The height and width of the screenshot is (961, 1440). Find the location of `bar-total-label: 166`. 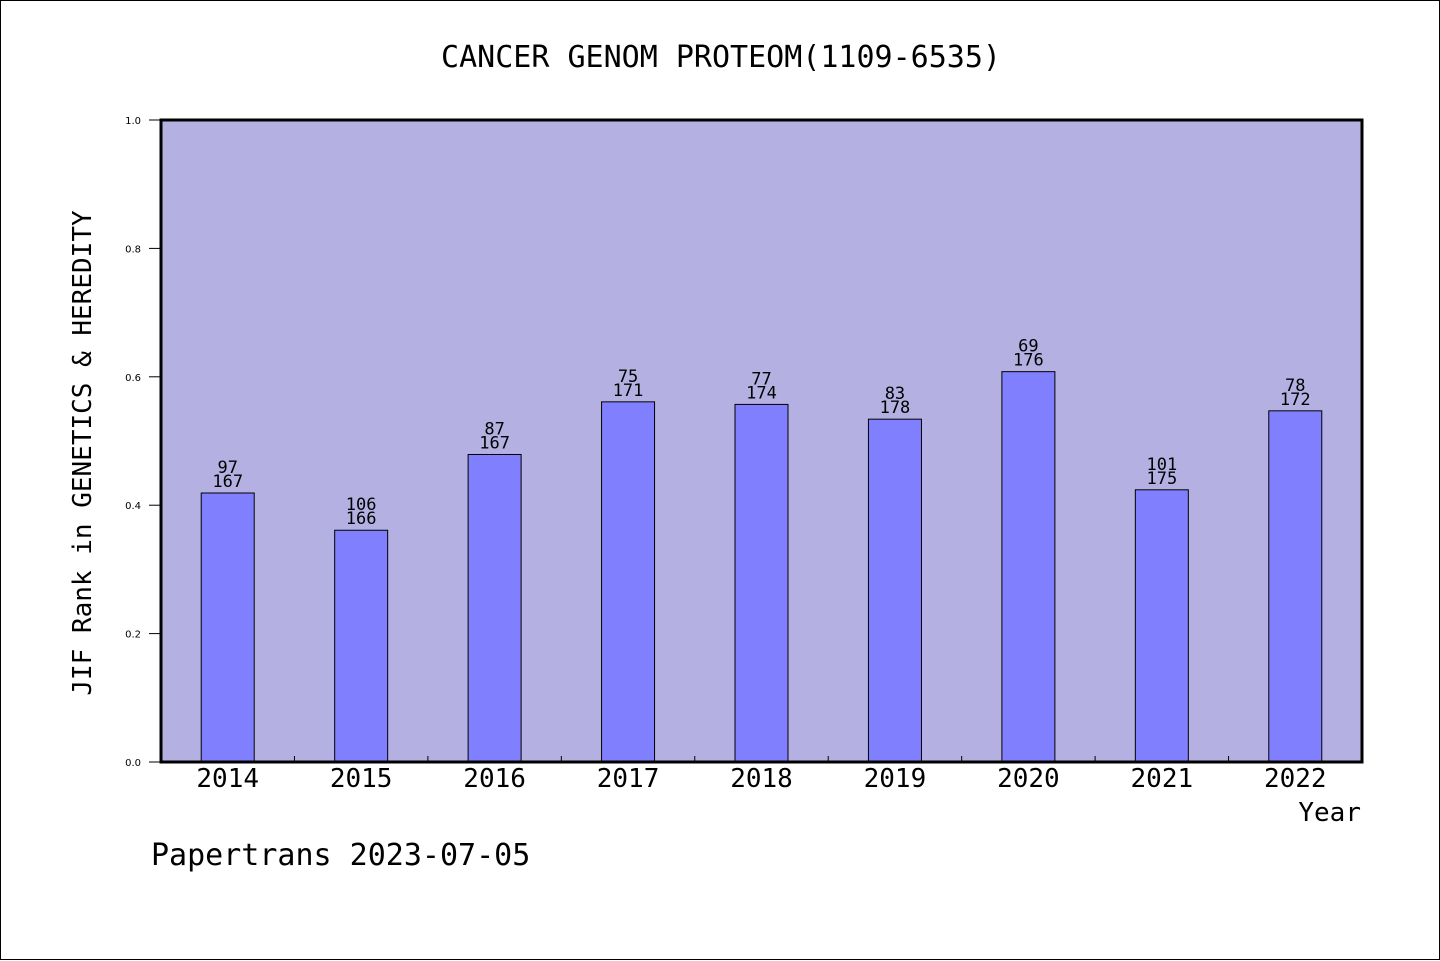

bar-total-label: 166 is located at coordinates (361, 519).